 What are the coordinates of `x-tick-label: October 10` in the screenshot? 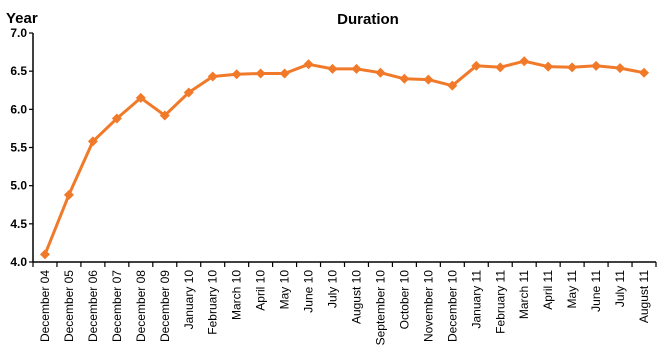 It's located at (404, 300).